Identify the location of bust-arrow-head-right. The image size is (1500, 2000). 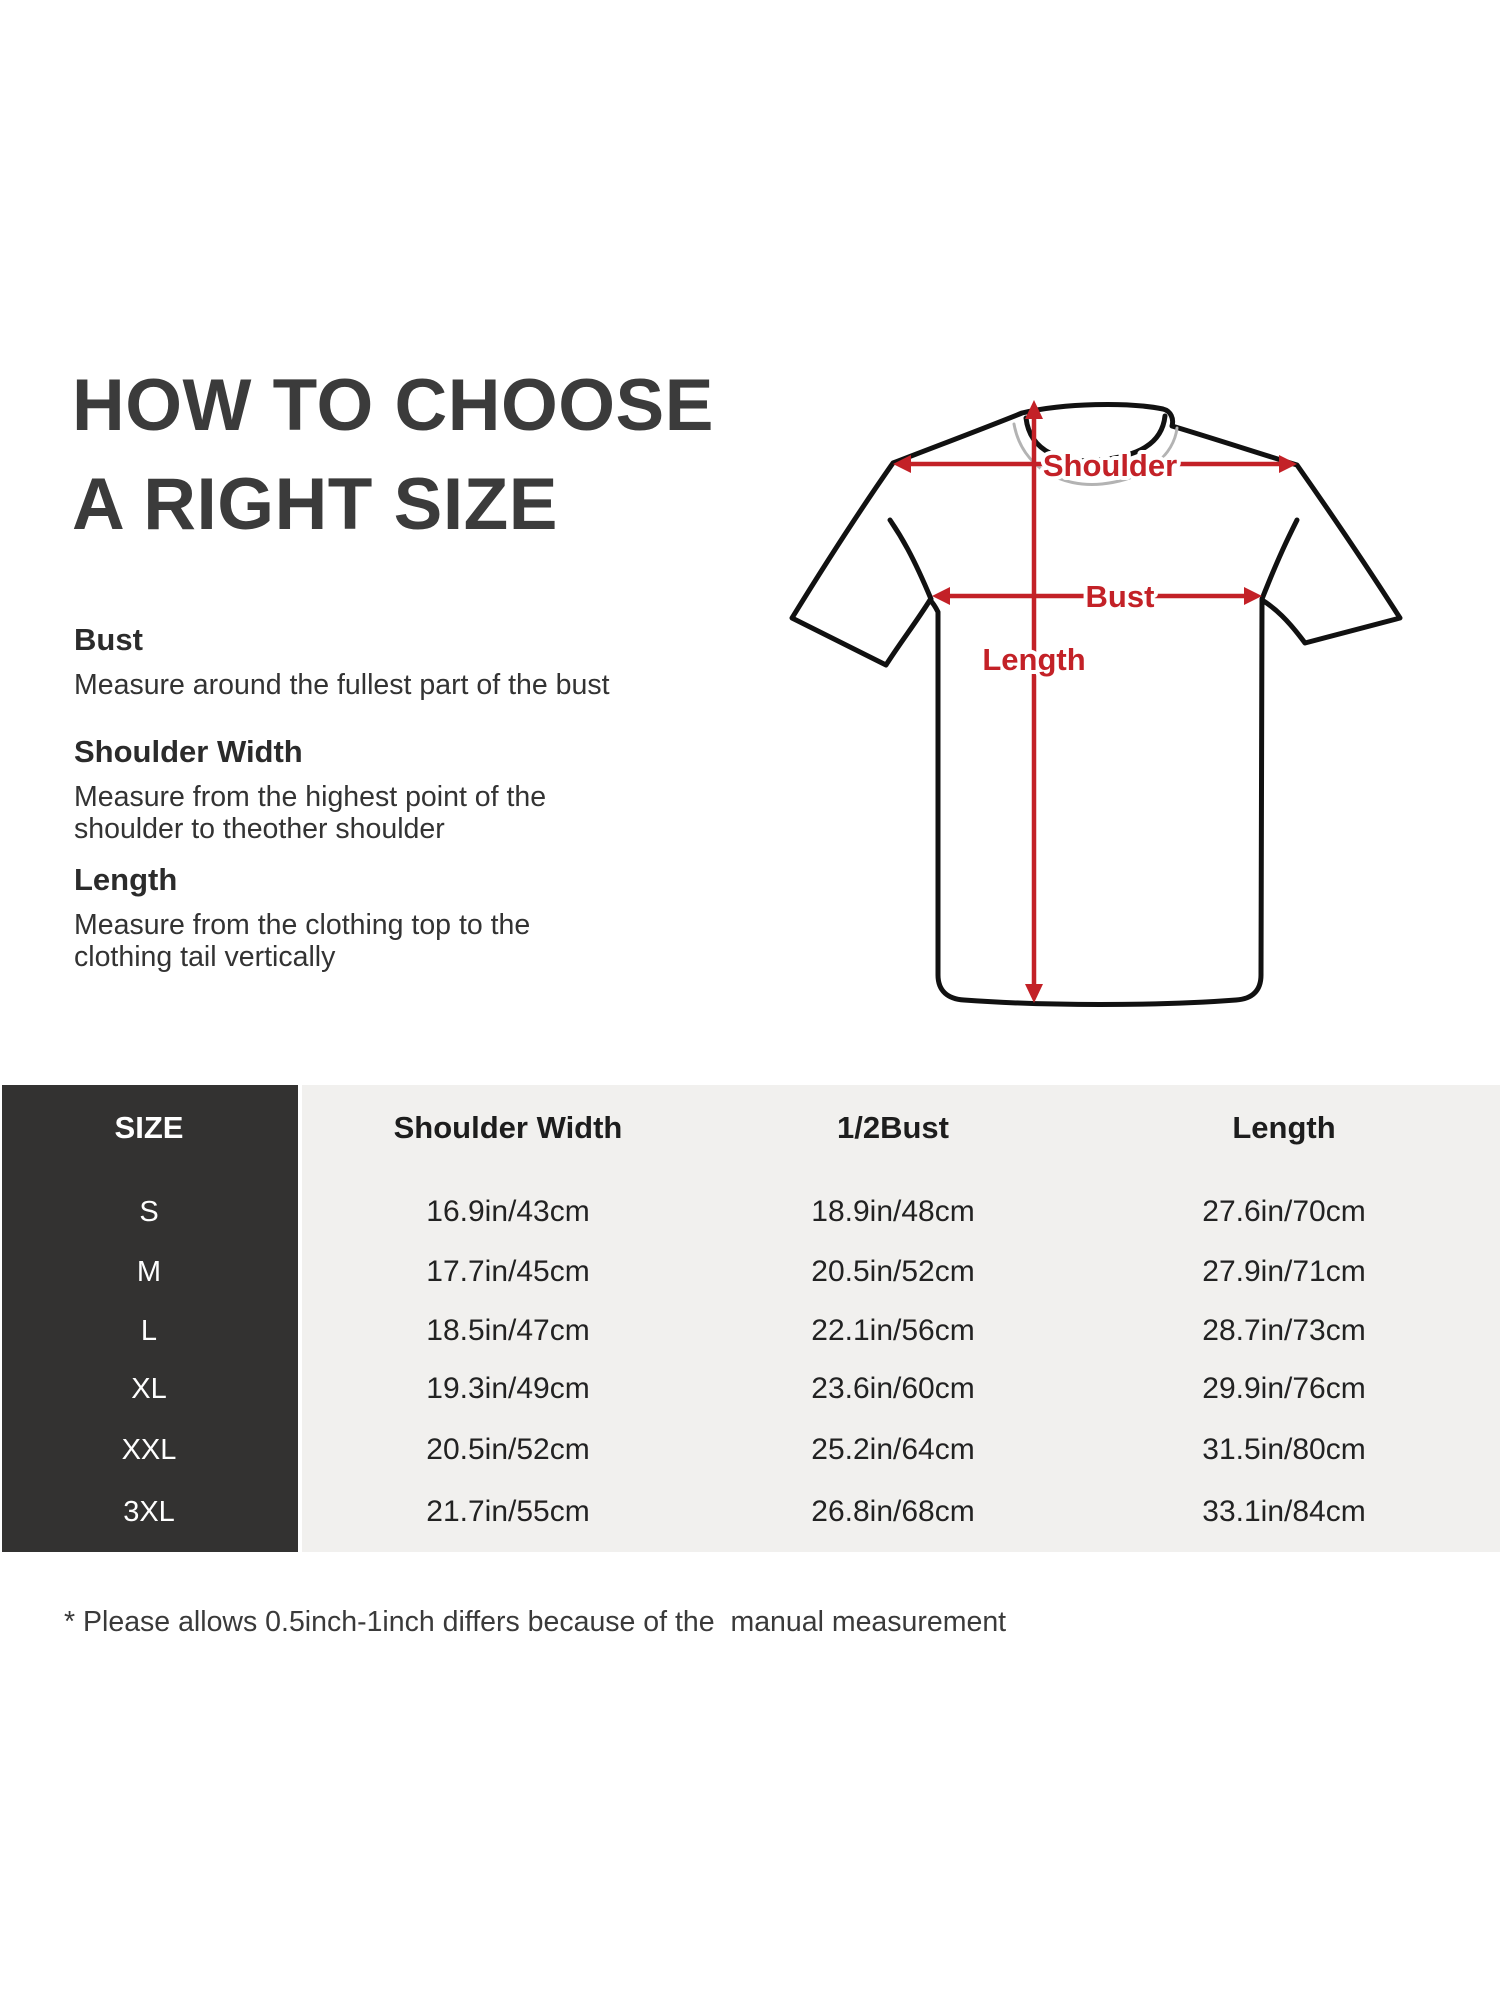
(1253, 596).